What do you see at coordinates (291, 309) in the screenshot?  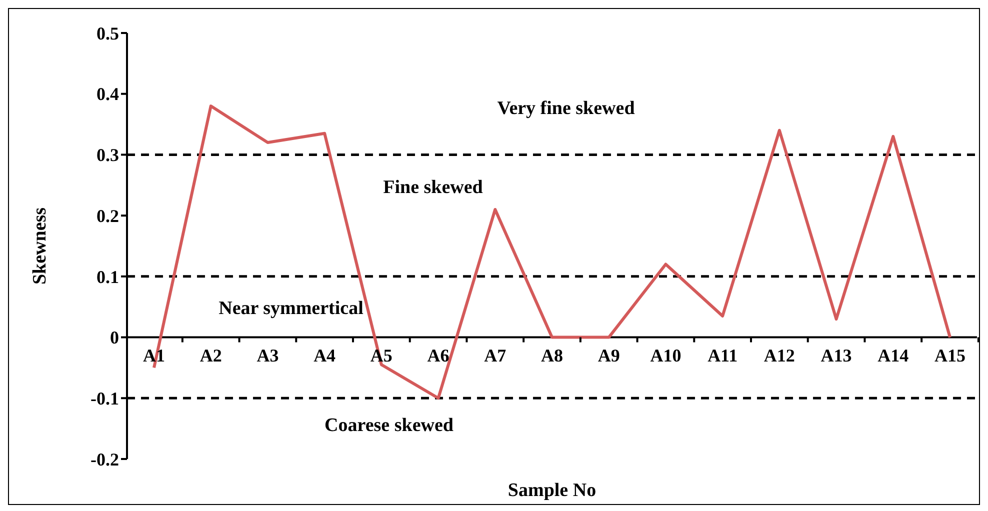 I see `annotation: Near symmertical` at bounding box center [291, 309].